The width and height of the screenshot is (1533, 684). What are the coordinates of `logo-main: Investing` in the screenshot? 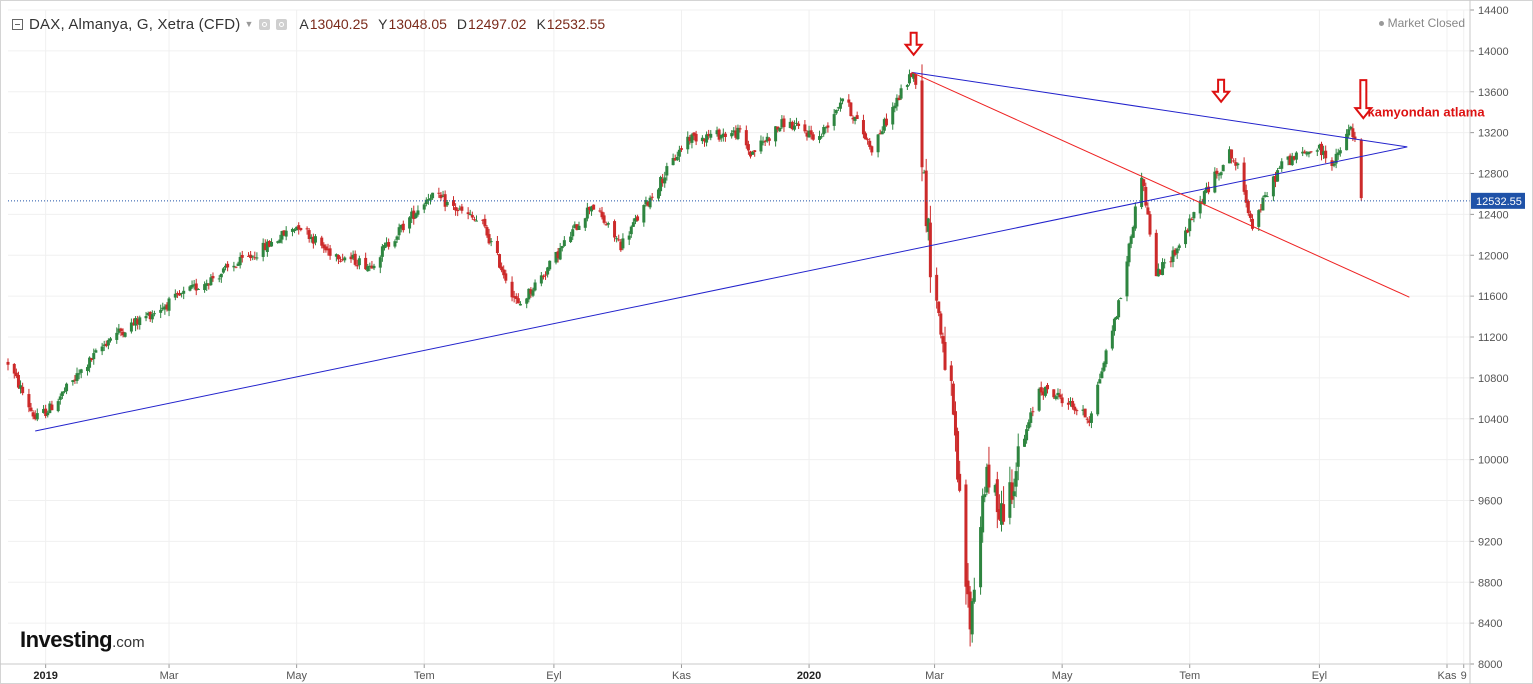 It's located at (66, 639).